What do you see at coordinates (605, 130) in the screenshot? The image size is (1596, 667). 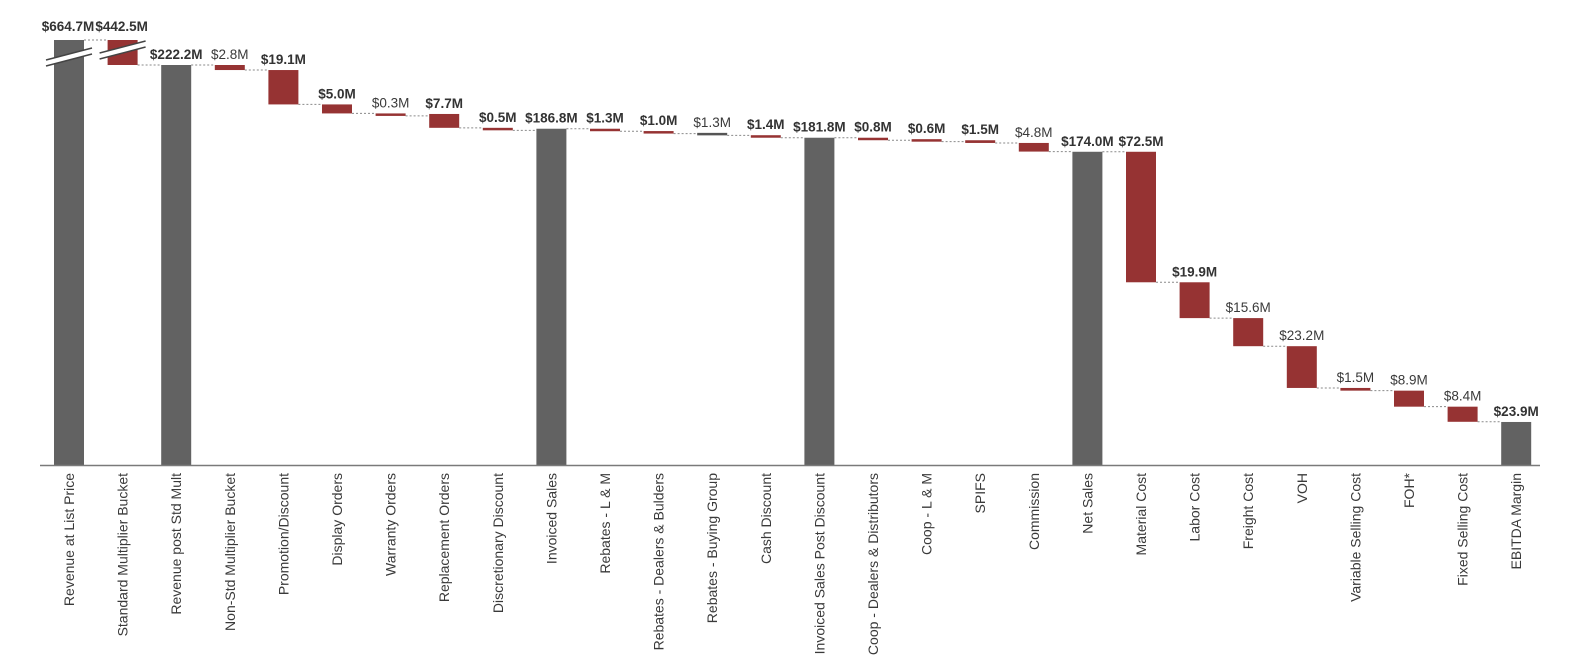 I see `bar-rebates-l-m` at bounding box center [605, 130].